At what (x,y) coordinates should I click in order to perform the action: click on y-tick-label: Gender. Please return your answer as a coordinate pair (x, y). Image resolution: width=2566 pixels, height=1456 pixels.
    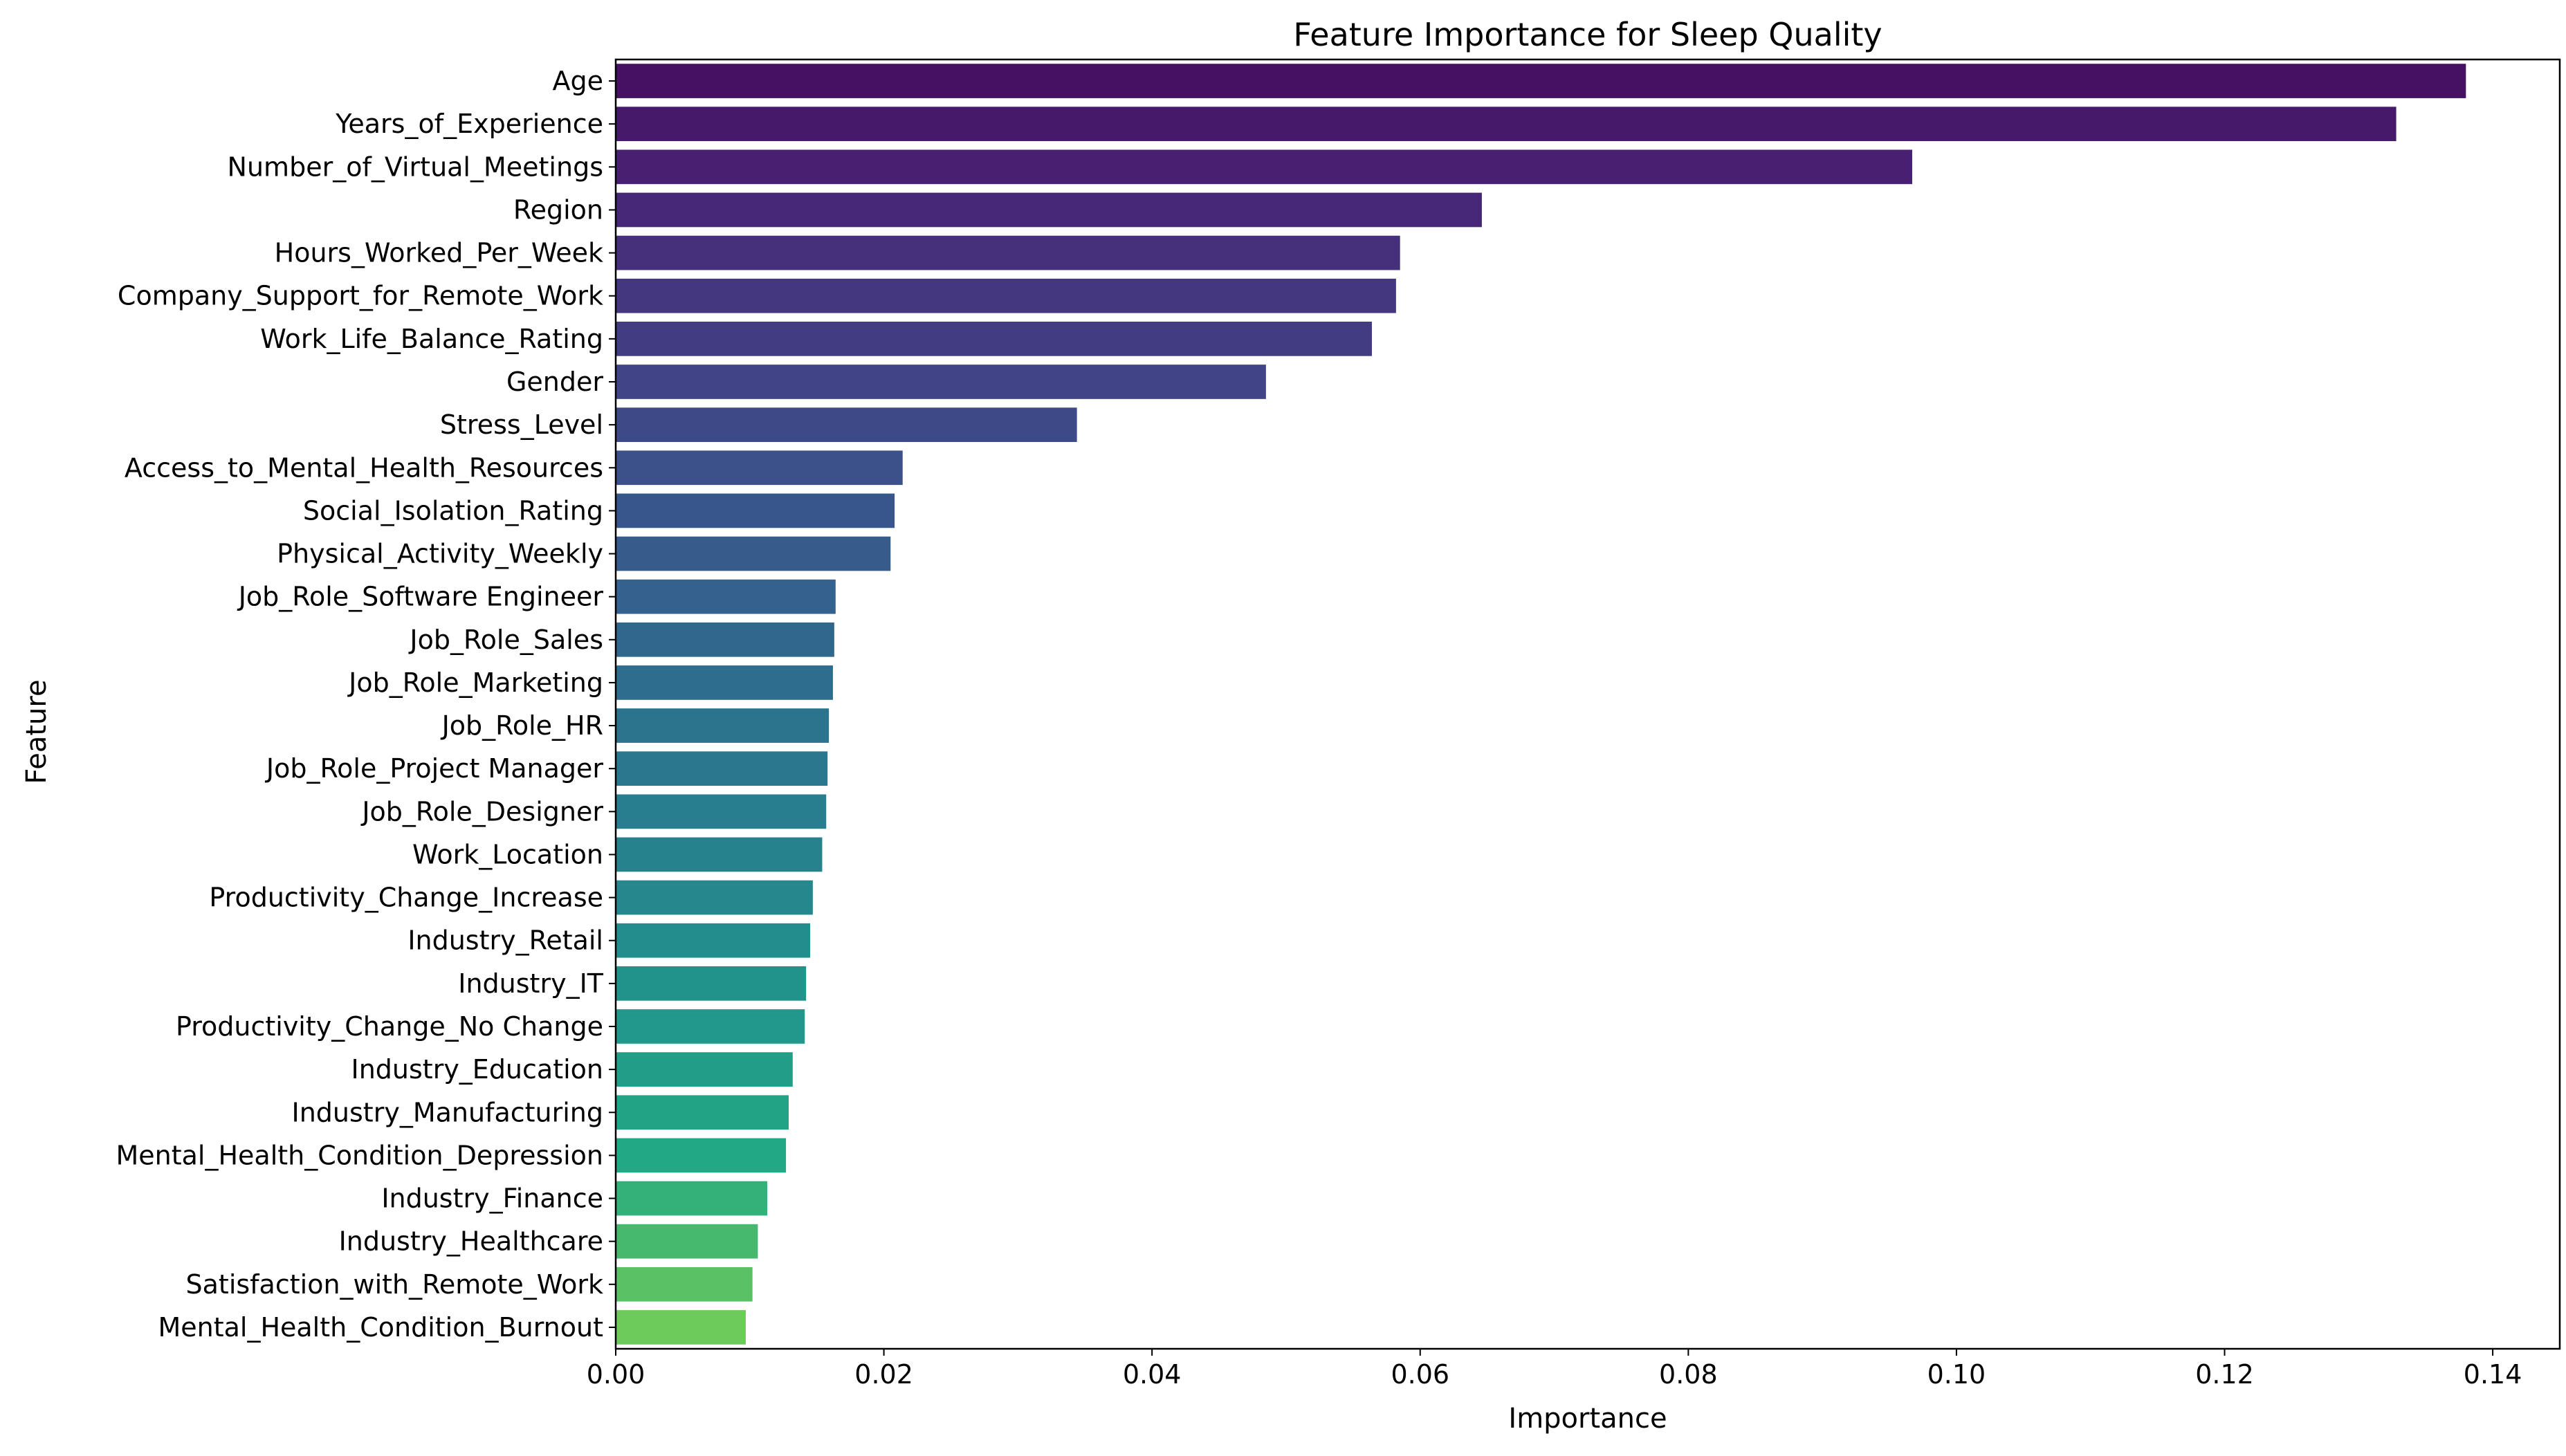
    Looking at the image, I should click on (554, 382).